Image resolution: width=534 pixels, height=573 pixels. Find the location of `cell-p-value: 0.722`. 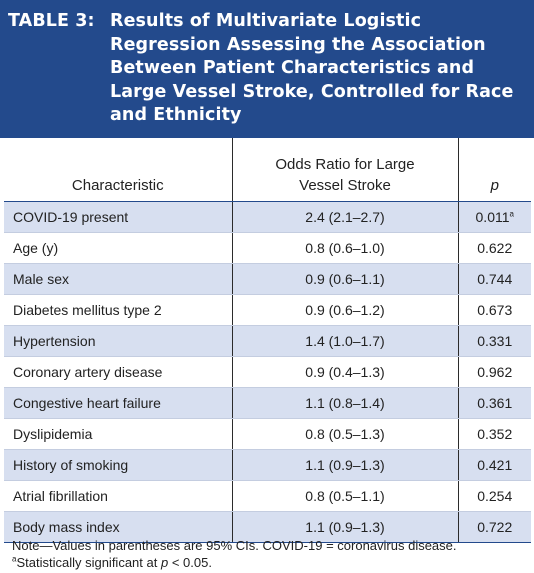

cell-p-value: 0.722 is located at coordinates (494, 527).